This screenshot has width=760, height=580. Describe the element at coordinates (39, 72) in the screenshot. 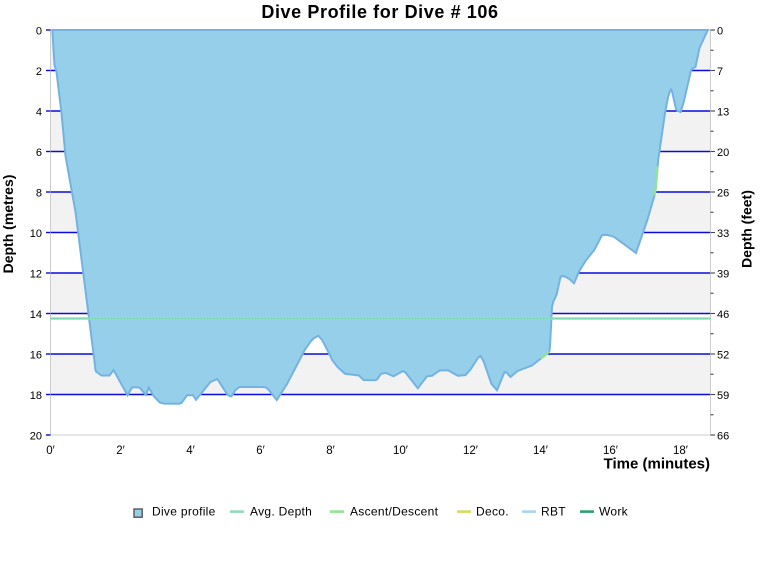

I see `svg-text: 2` at that location.